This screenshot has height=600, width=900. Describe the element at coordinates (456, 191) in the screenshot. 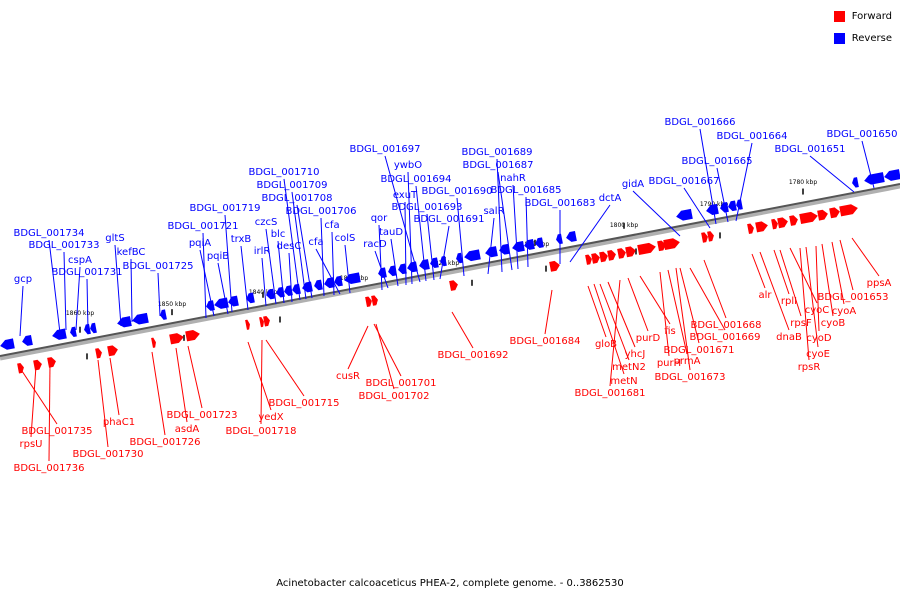

I see `reverse-gene-label: BDGL_001690` at that location.